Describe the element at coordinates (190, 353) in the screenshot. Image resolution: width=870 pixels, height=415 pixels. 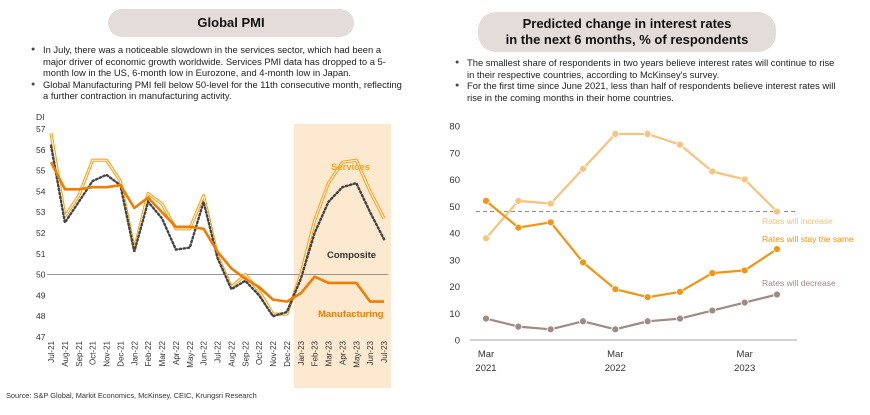
I see `x-tick-label: May-22` at that location.